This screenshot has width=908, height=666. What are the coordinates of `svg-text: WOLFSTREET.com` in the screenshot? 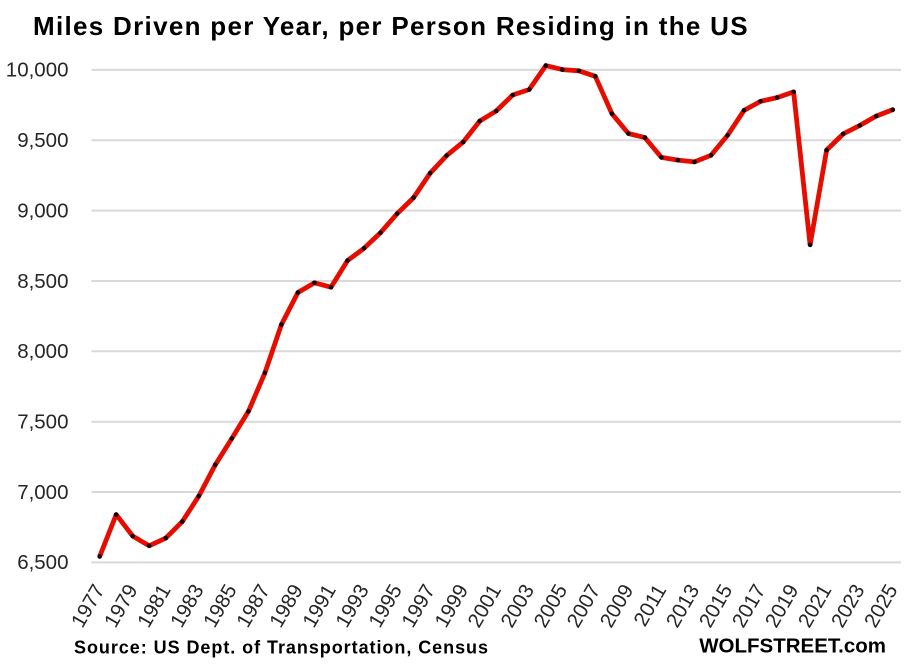 It's located at (792, 645).